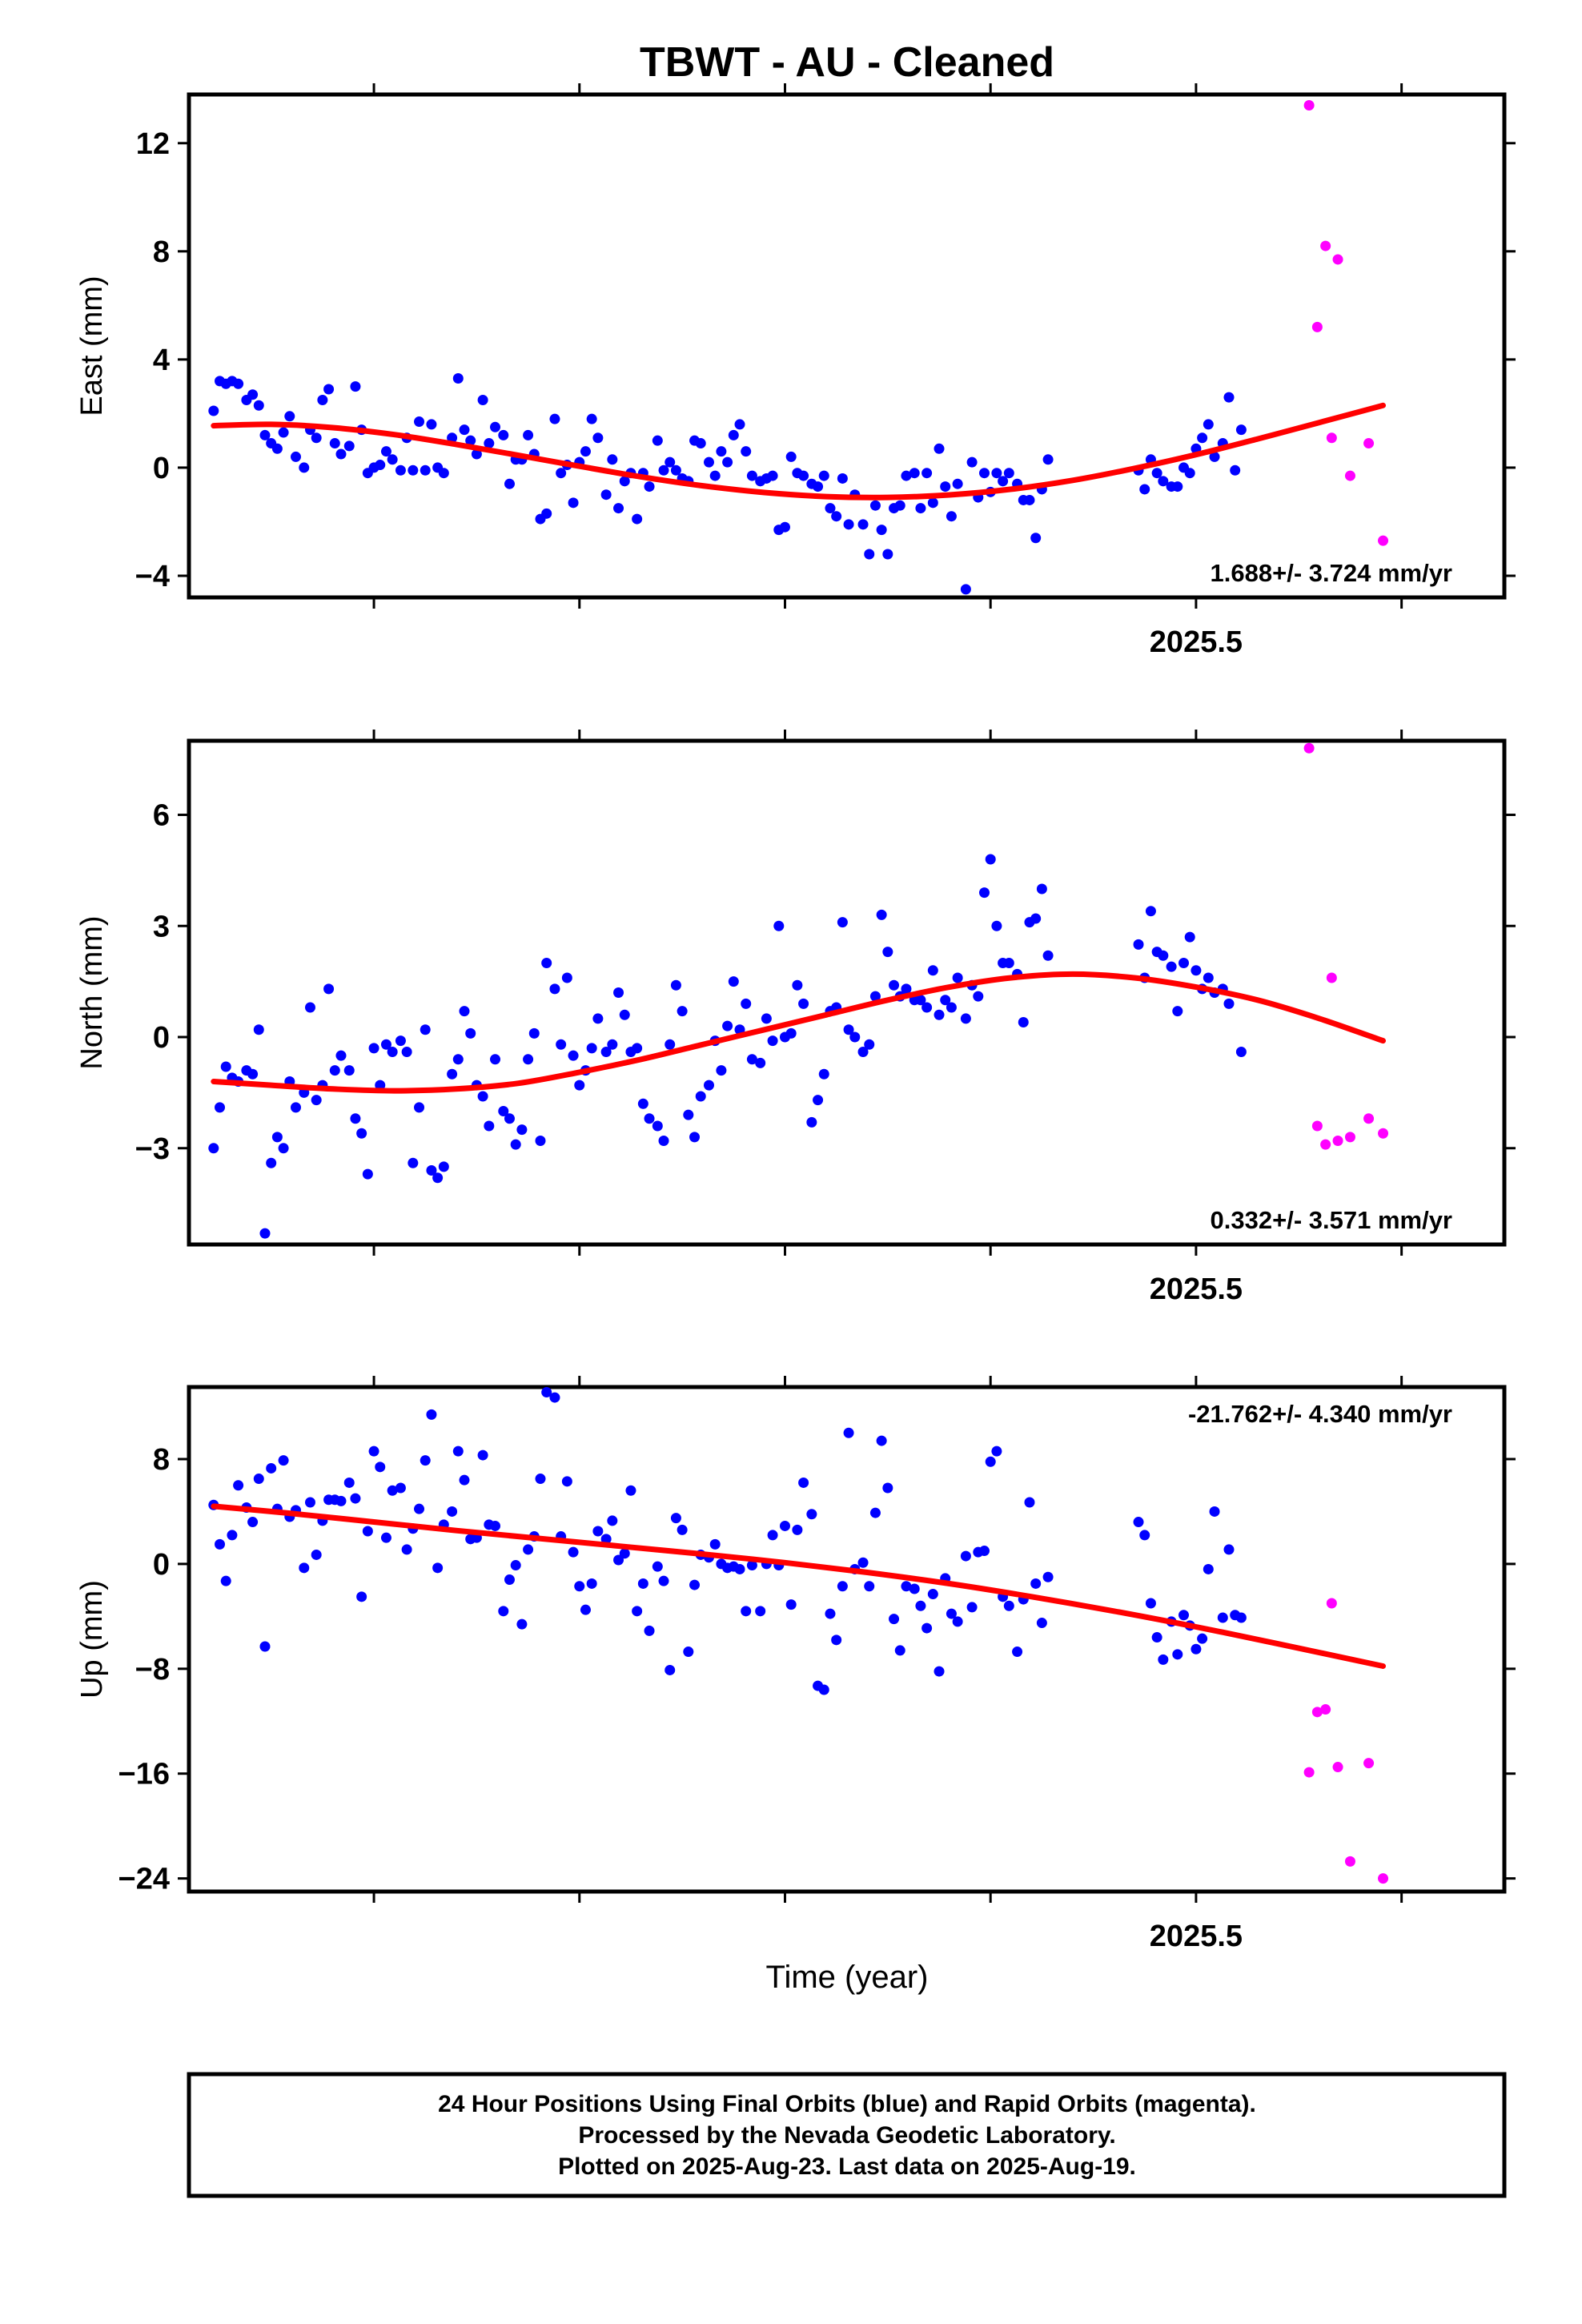 The width and height of the screenshot is (1582, 2324). Describe the element at coordinates (1331, 1220) in the screenshot. I see `north-rate-annotation: 0.332+/- 3.571 mm/yr` at that location.